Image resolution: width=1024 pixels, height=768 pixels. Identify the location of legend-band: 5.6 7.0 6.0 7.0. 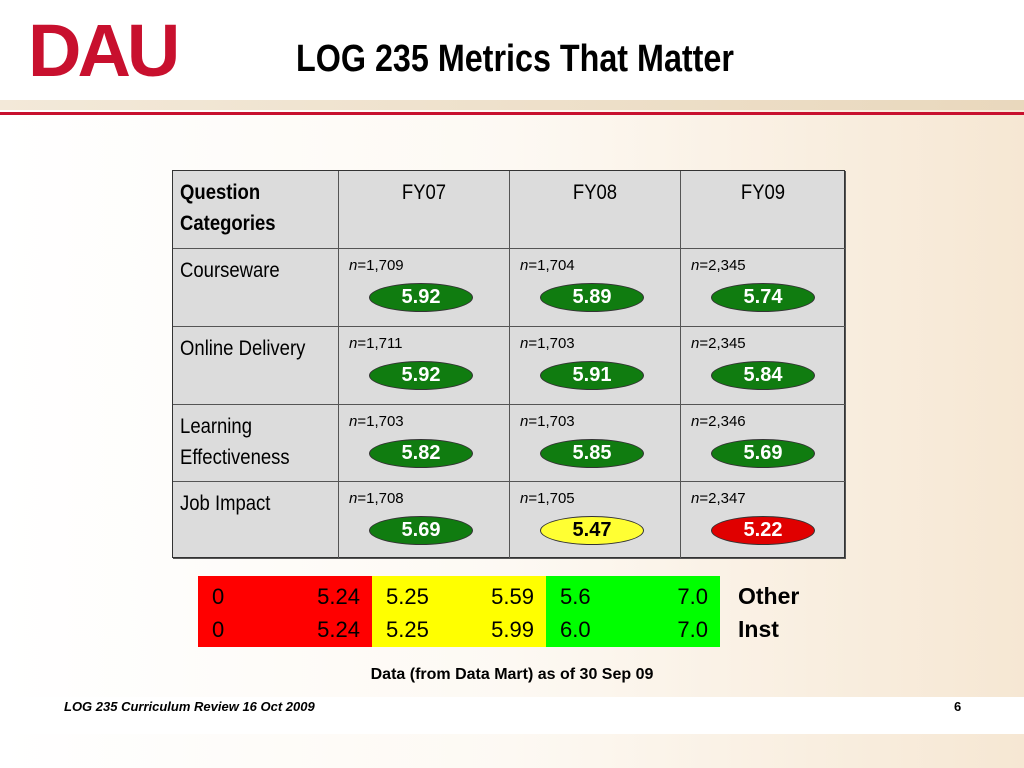
(633, 611).